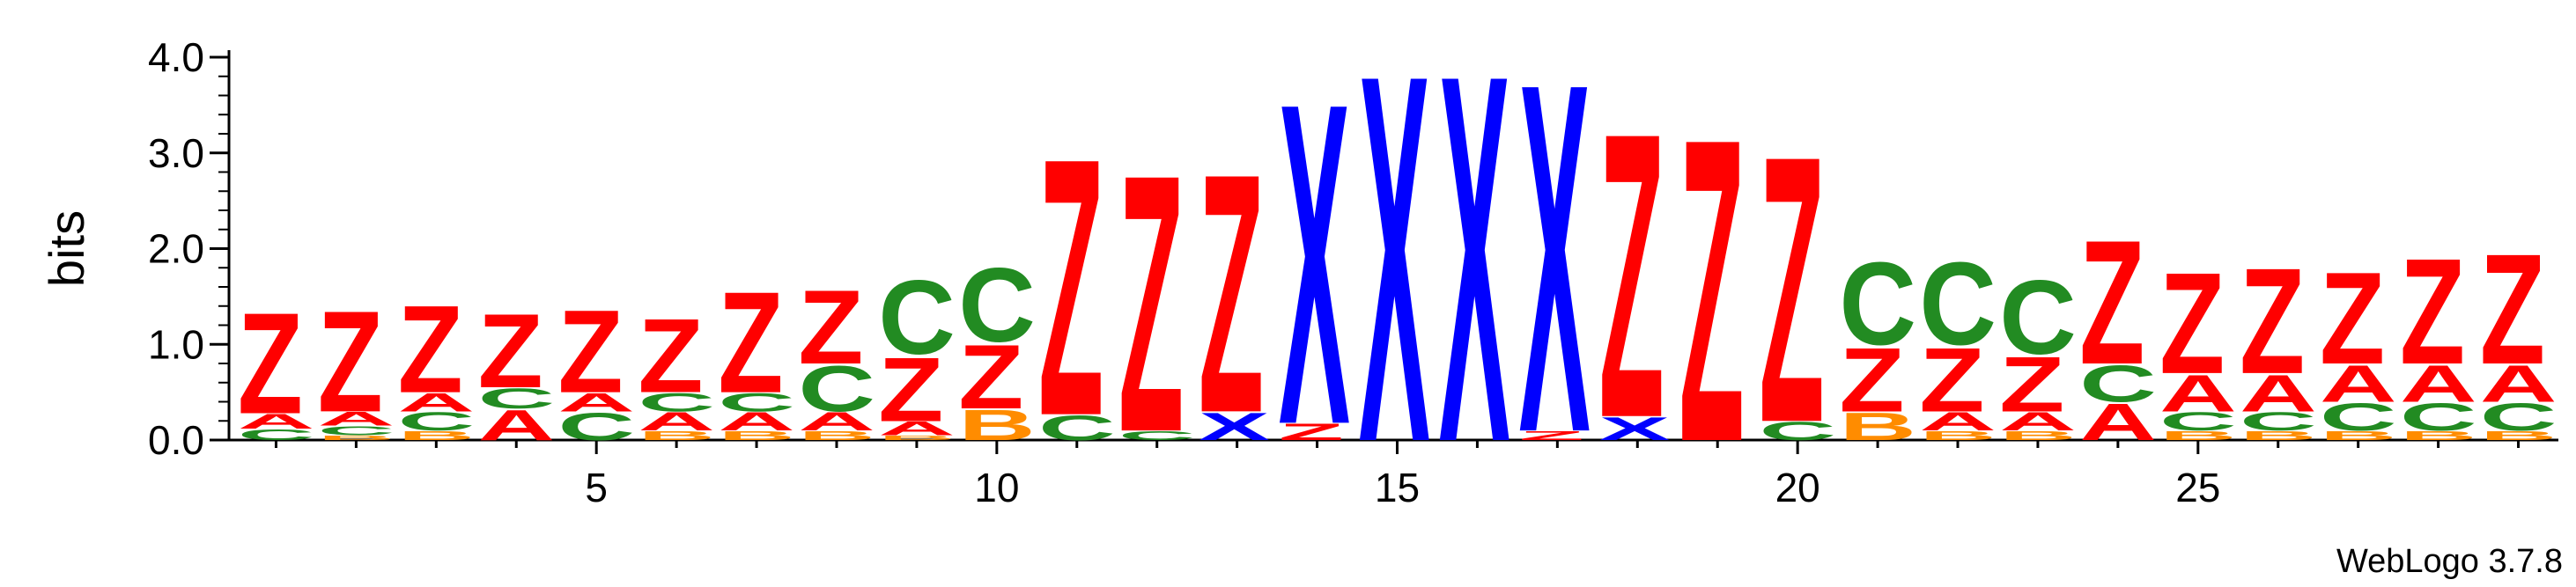 The image size is (2576, 587). Describe the element at coordinates (596, 488) in the screenshot. I see `x-tick-label: 5` at that location.